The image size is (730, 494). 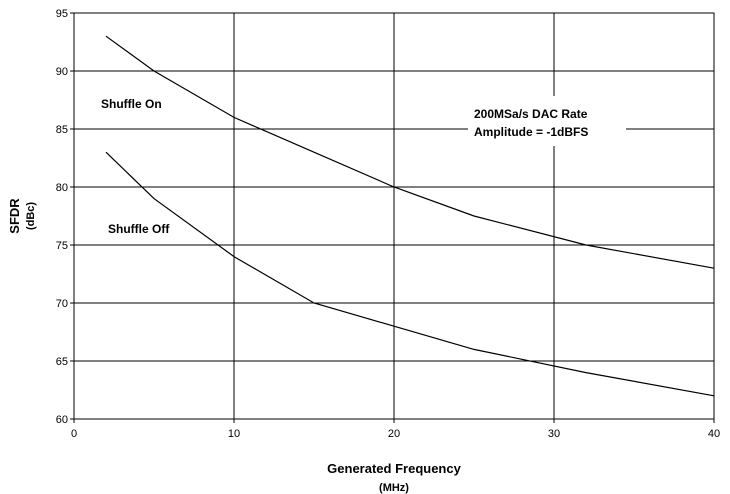 I want to click on y-axis-title: SFDR, so click(x=14, y=216).